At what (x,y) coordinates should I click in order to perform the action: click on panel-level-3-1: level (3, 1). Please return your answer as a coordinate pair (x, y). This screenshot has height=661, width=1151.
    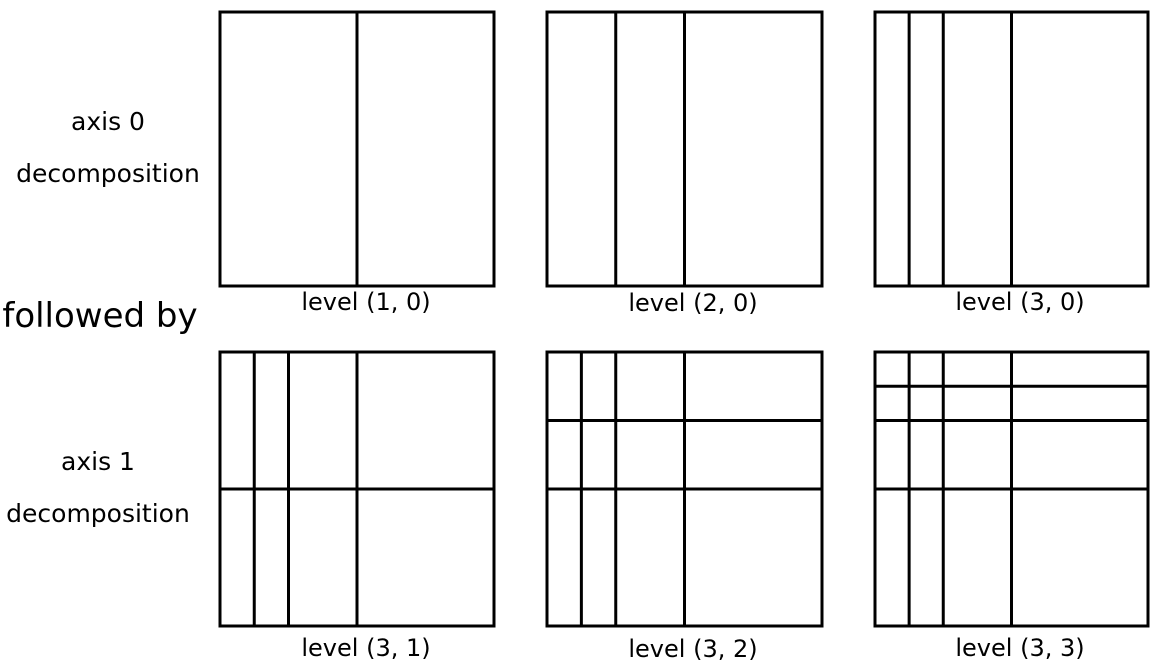
    Looking at the image, I should click on (357, 505).